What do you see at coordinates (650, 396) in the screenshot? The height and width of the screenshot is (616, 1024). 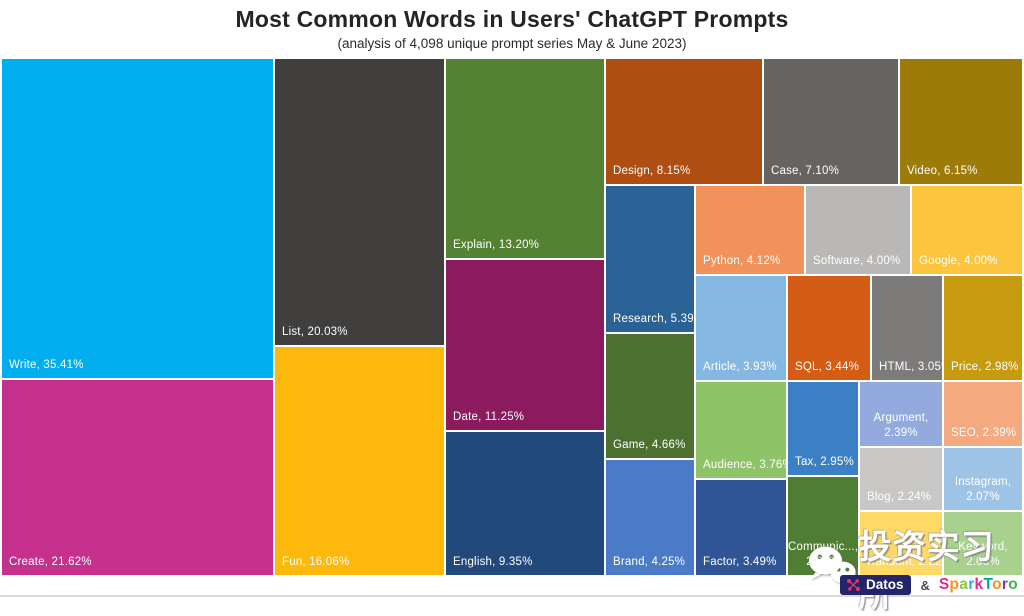 I see `treemap-tile-game: Game, 4.66%` at bounding box center [650, 396].